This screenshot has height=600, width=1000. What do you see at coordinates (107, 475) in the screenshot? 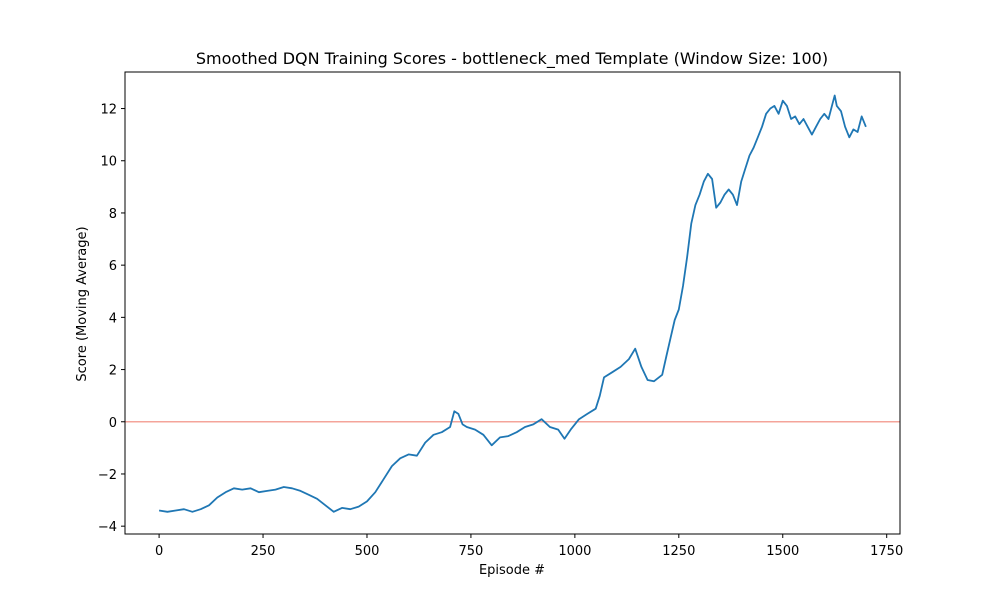
I see `y-tick-label--2: −2` at bounding box center [107, 475].